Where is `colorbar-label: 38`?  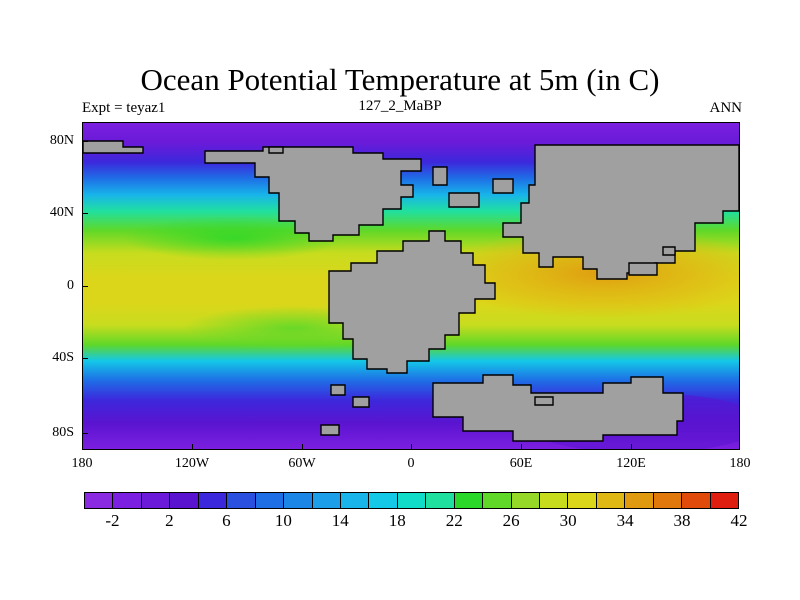 colorbar-label: 38 is located at coordinates (682, 520).